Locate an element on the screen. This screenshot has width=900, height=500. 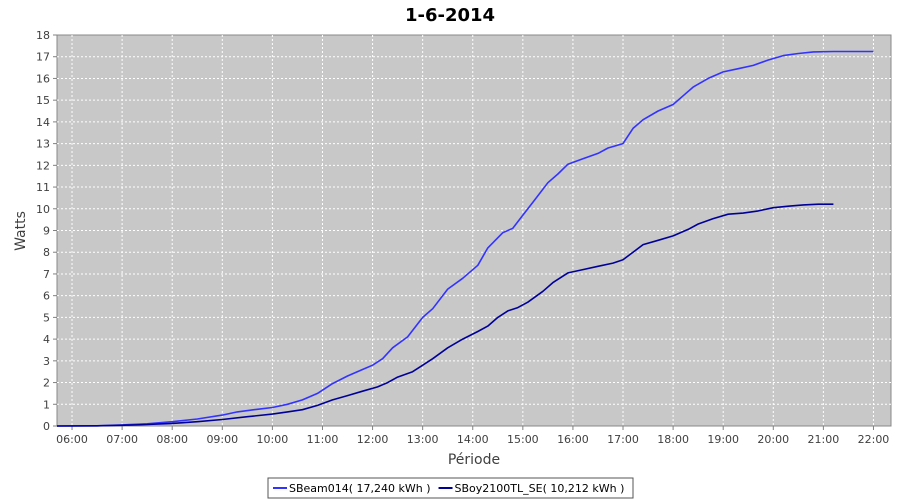
y-tick-label: 7 is located at coordinates (46, 274).